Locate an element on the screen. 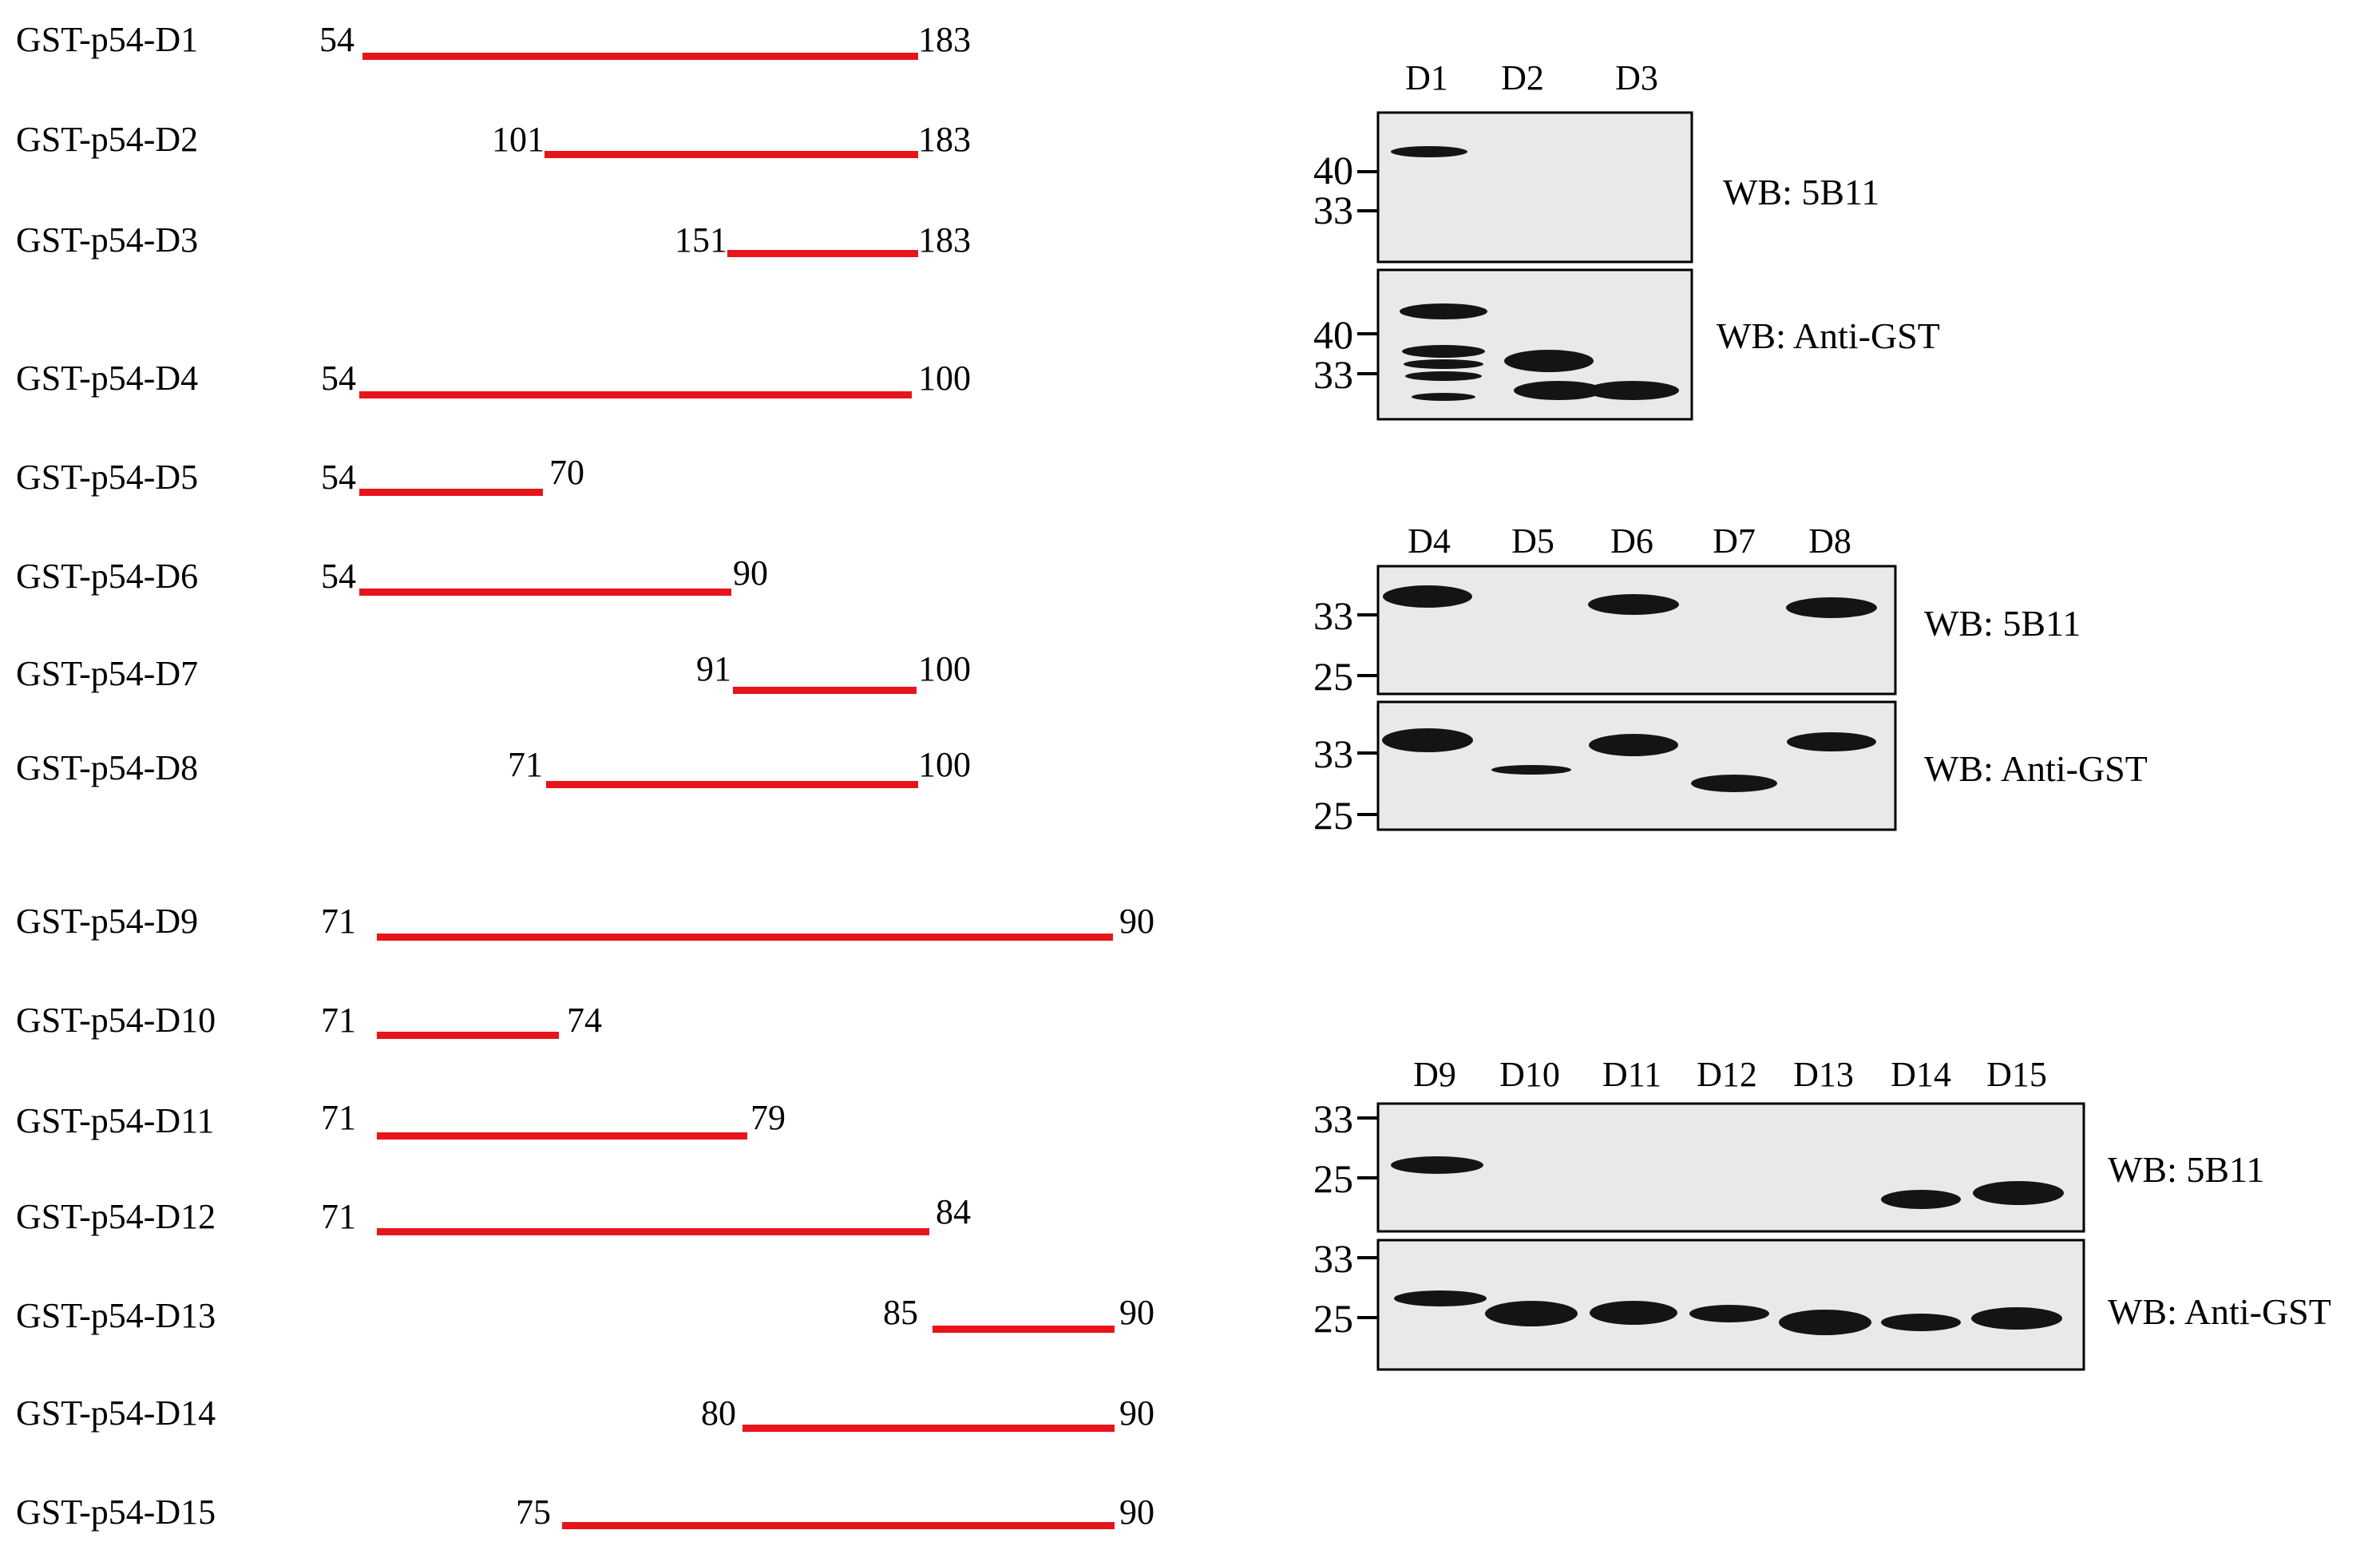 The width and height of the screenshot is (2380, 1542). construct-name: GST-p54-D5 is located at coordinates (107, 478).